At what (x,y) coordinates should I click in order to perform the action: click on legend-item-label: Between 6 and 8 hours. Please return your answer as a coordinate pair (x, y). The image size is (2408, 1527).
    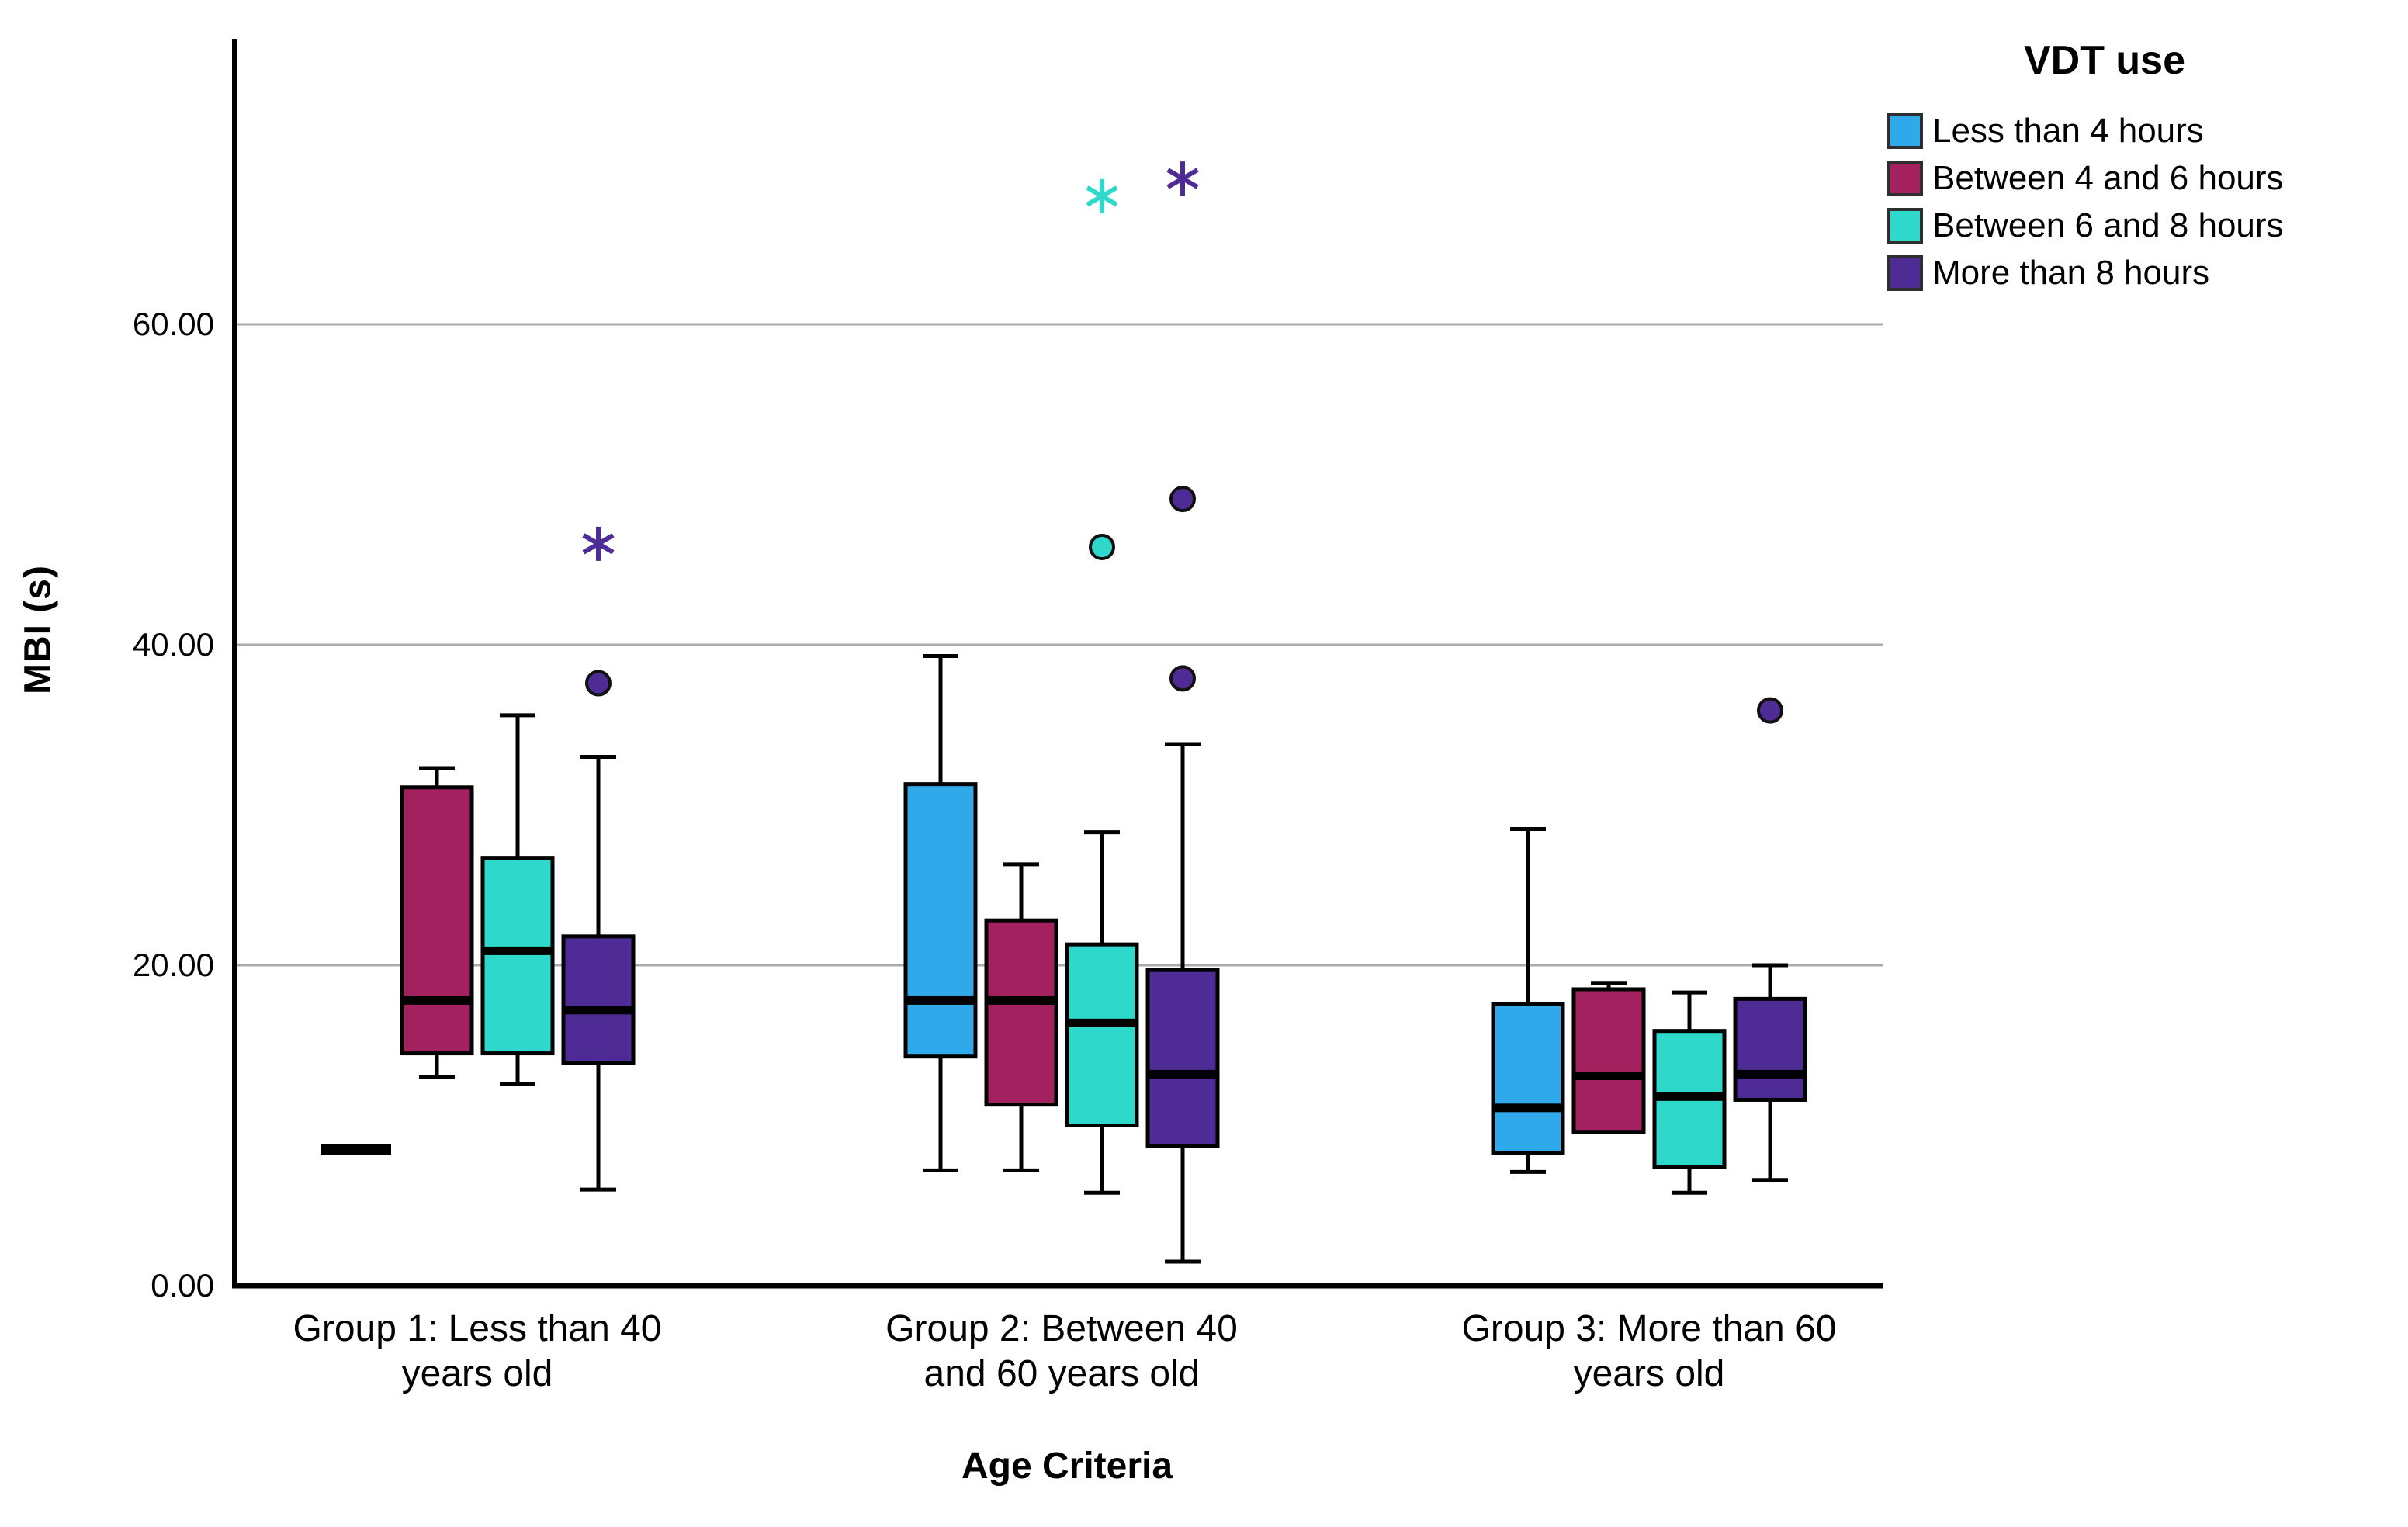
    Looking at the image, I should click on (2108, 225).